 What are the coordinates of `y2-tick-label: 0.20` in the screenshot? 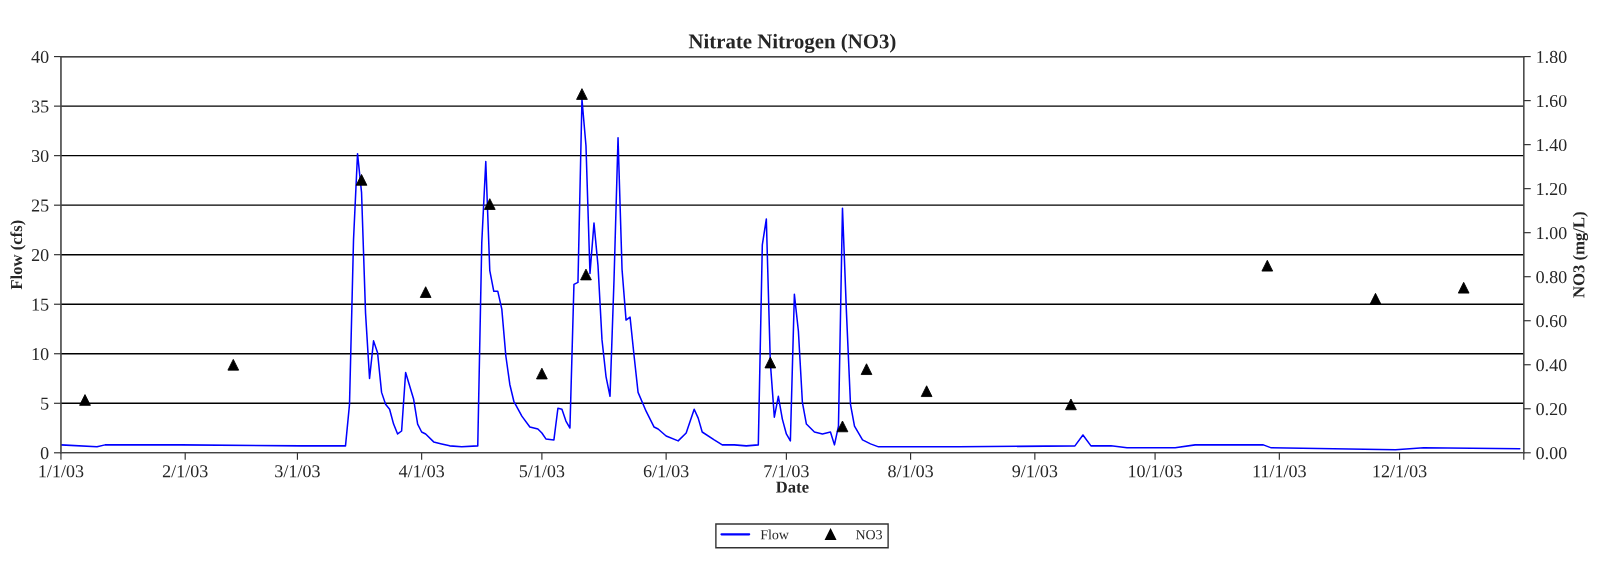 It's located at (1551, 409).